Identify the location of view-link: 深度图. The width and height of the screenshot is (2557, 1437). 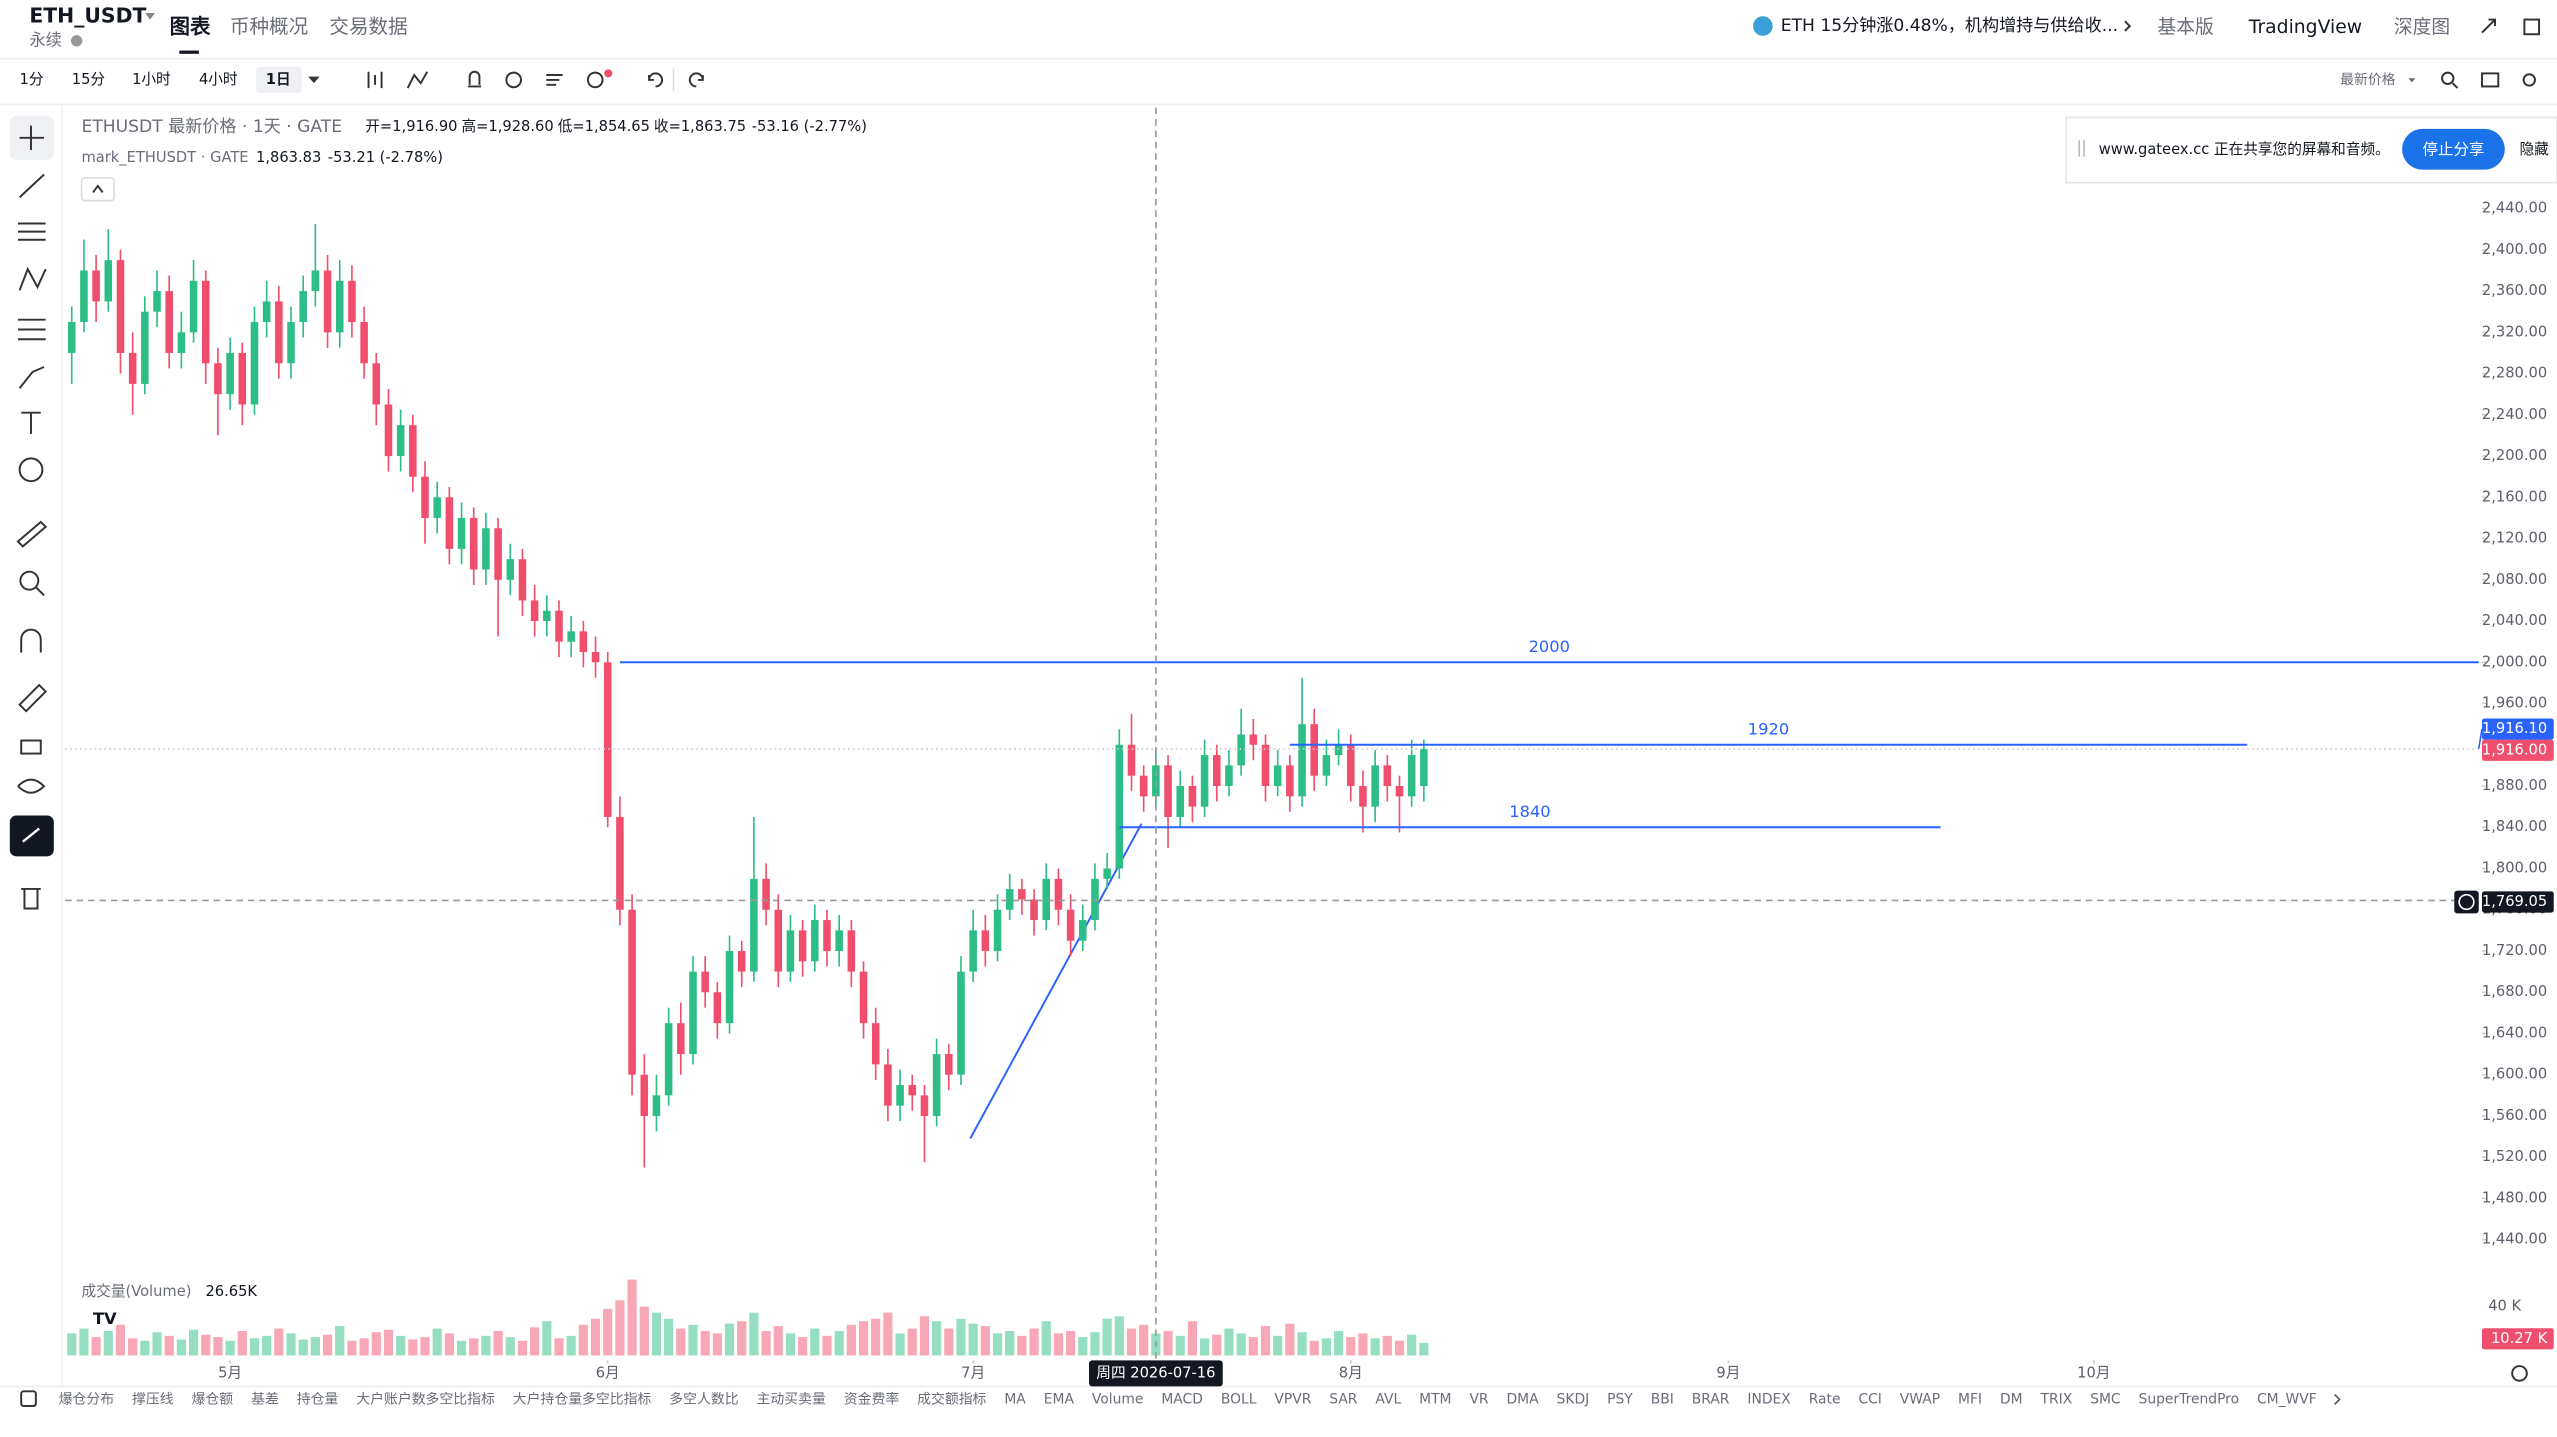
(2422, 27).